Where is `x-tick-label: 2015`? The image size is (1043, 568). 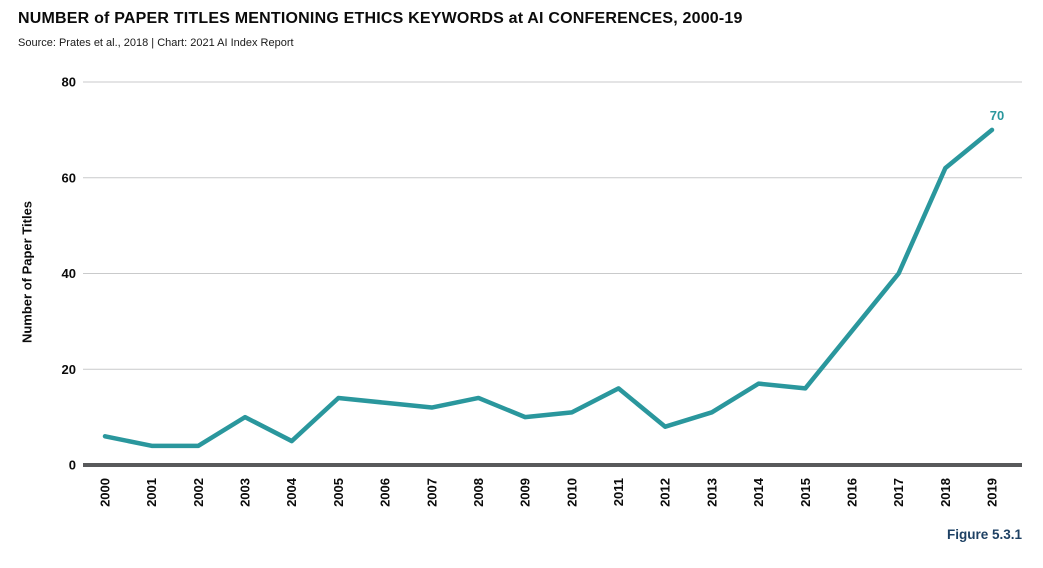
x-tick-label: 2015 is located at coordinates (805, 492).